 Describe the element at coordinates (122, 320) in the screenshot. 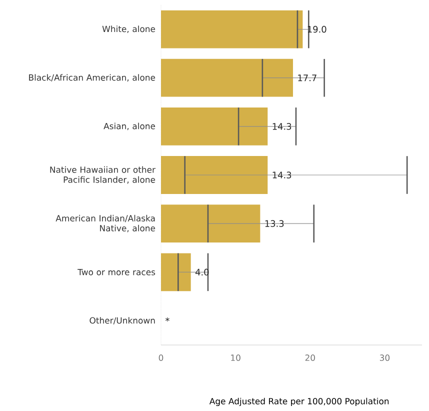

I see `y-tick-label: Other/Unknown` at that location.